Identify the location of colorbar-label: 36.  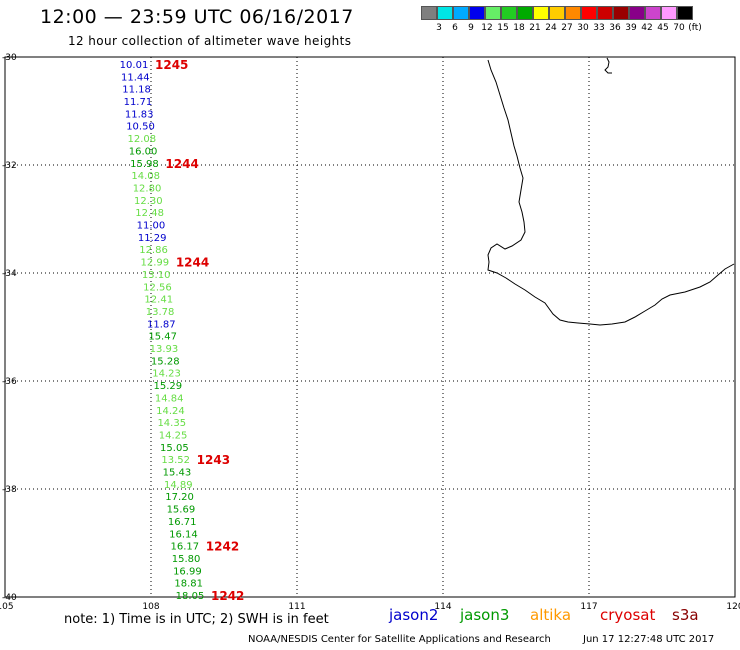
(615, 28).